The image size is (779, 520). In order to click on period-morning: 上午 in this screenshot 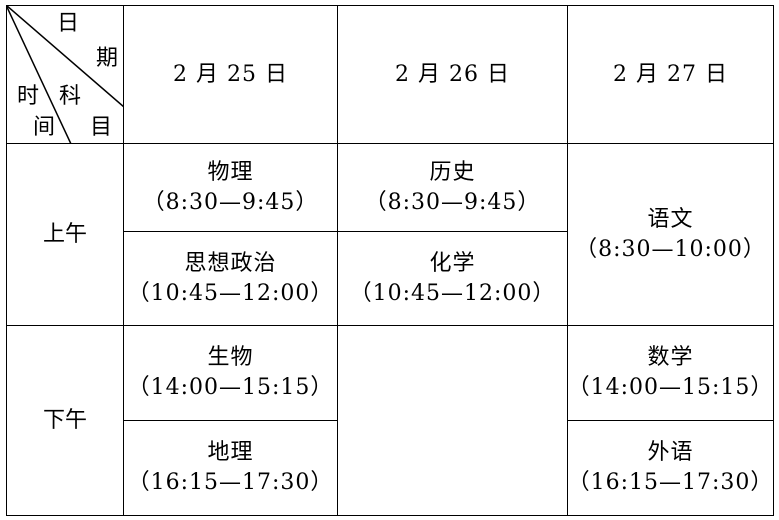, I will do `click(65, 234)`.